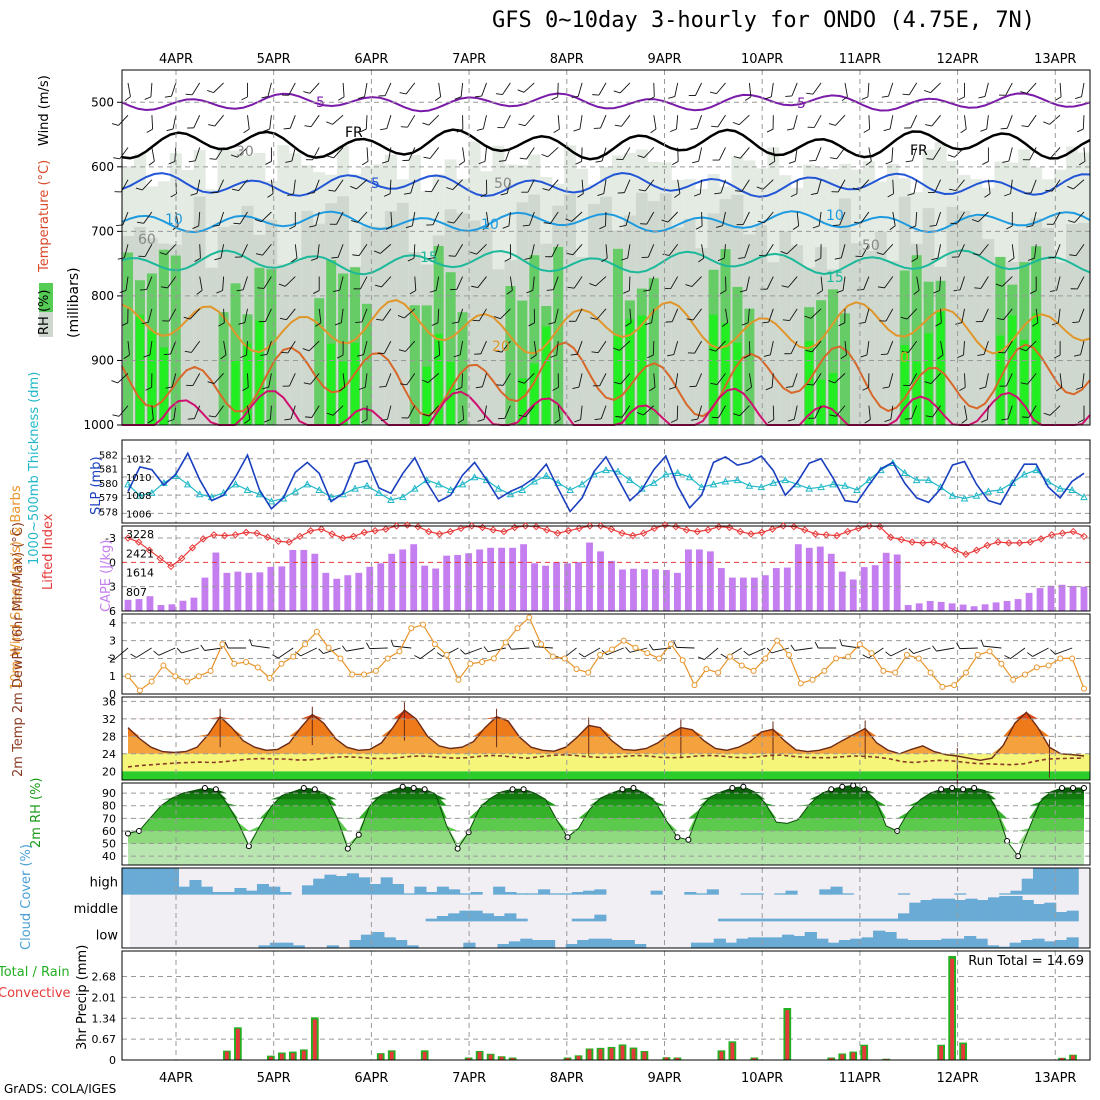 The height and width of the screenshot is (1100, 1100). I want to click on temp-tick-label: 36, so click(109, 701).